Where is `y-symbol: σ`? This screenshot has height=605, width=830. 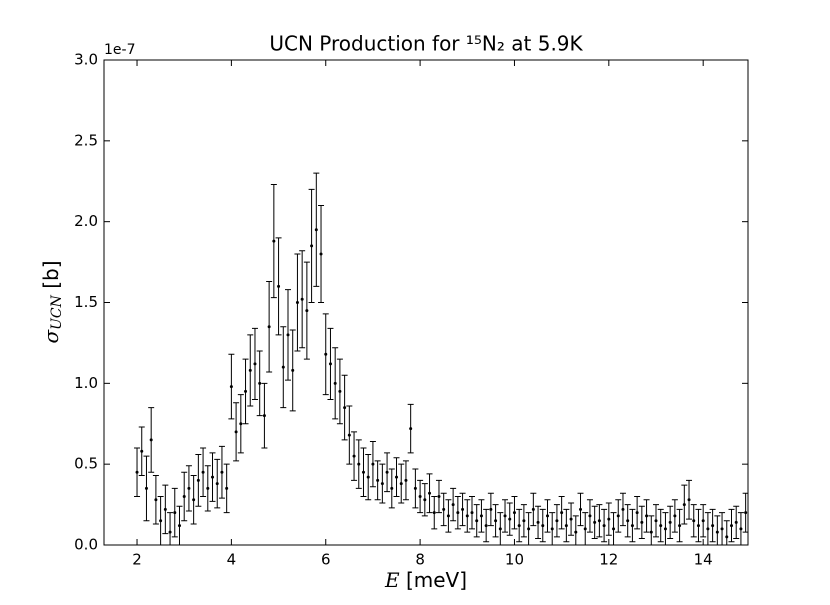 y-symbol: σ is located at coordinates (51, 336).